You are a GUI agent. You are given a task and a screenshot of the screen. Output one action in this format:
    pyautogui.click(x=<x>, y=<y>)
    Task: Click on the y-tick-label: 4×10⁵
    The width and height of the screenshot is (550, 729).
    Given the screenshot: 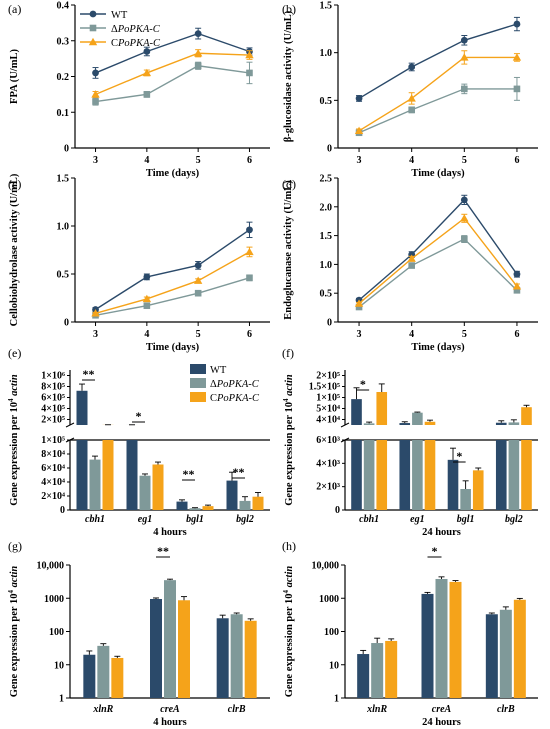 What is the action you would take?
    pyautogui.click(x=53, y=409)
    